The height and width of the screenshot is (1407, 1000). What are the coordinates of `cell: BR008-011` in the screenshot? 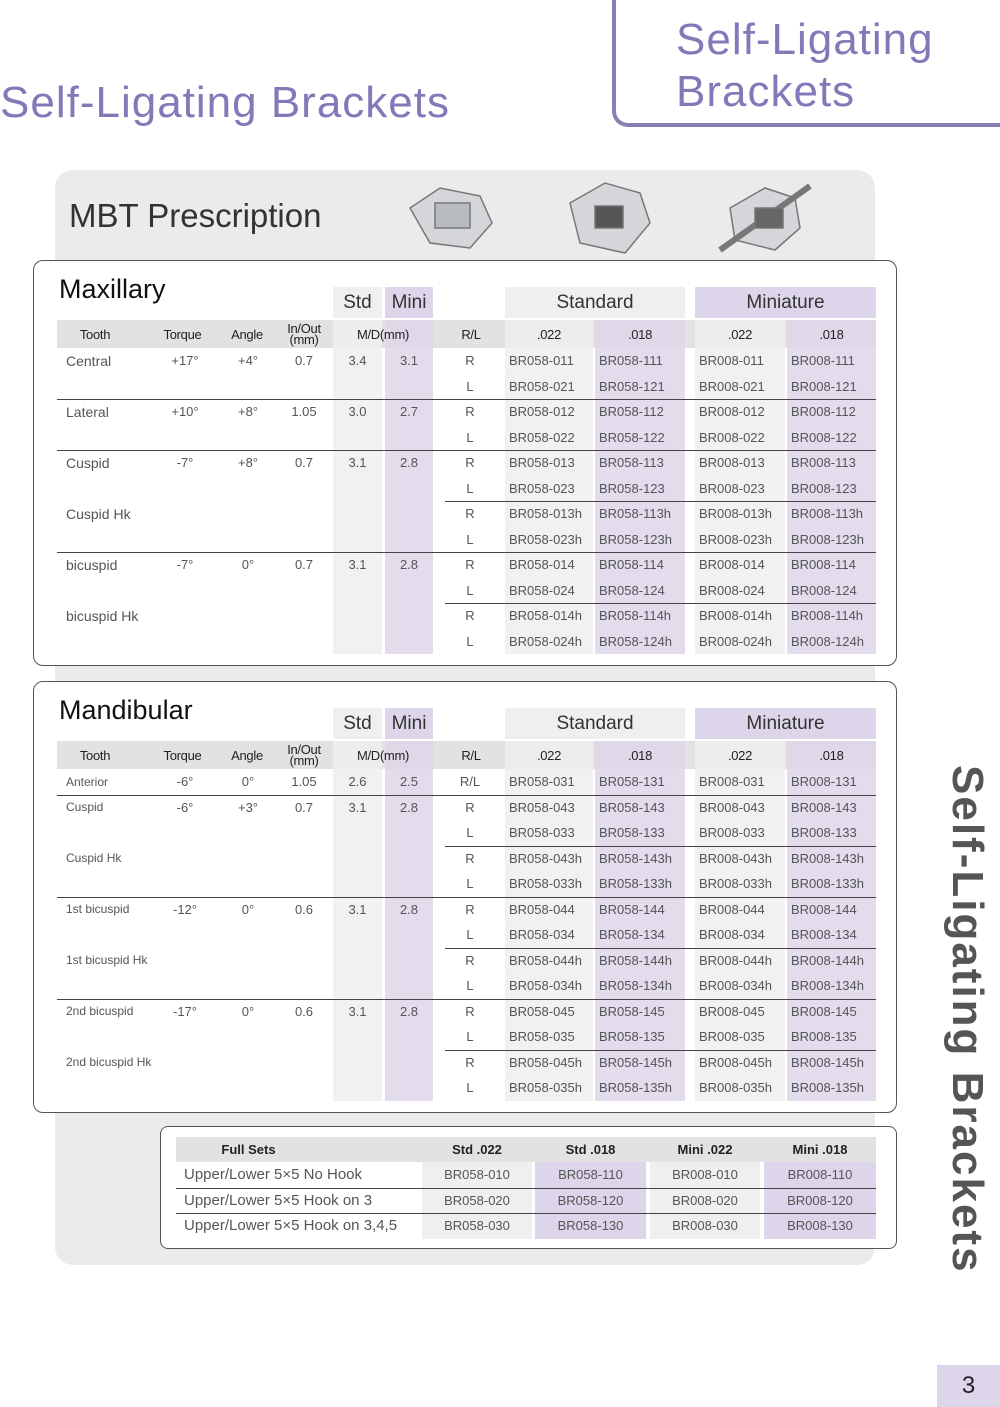 It's located at (731, 361).